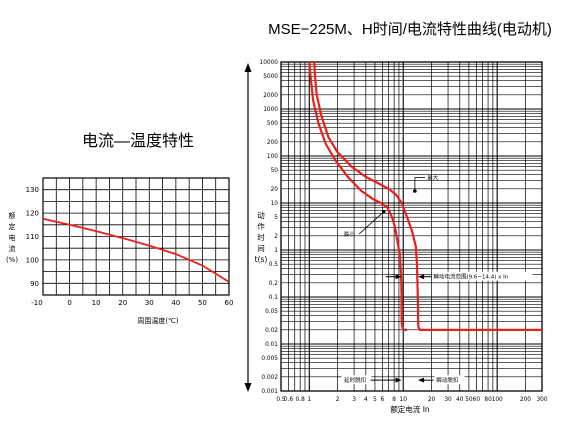 Image resolution: width=585 pixels, height=429 pixels. I want to click on left-x-tick-label: 0, so click(69, 303).